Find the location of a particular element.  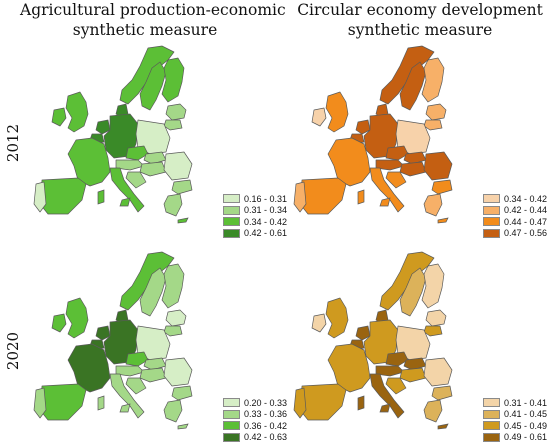

legend-item: 0.45 - 0.49 is located at coordinates (515, 426).